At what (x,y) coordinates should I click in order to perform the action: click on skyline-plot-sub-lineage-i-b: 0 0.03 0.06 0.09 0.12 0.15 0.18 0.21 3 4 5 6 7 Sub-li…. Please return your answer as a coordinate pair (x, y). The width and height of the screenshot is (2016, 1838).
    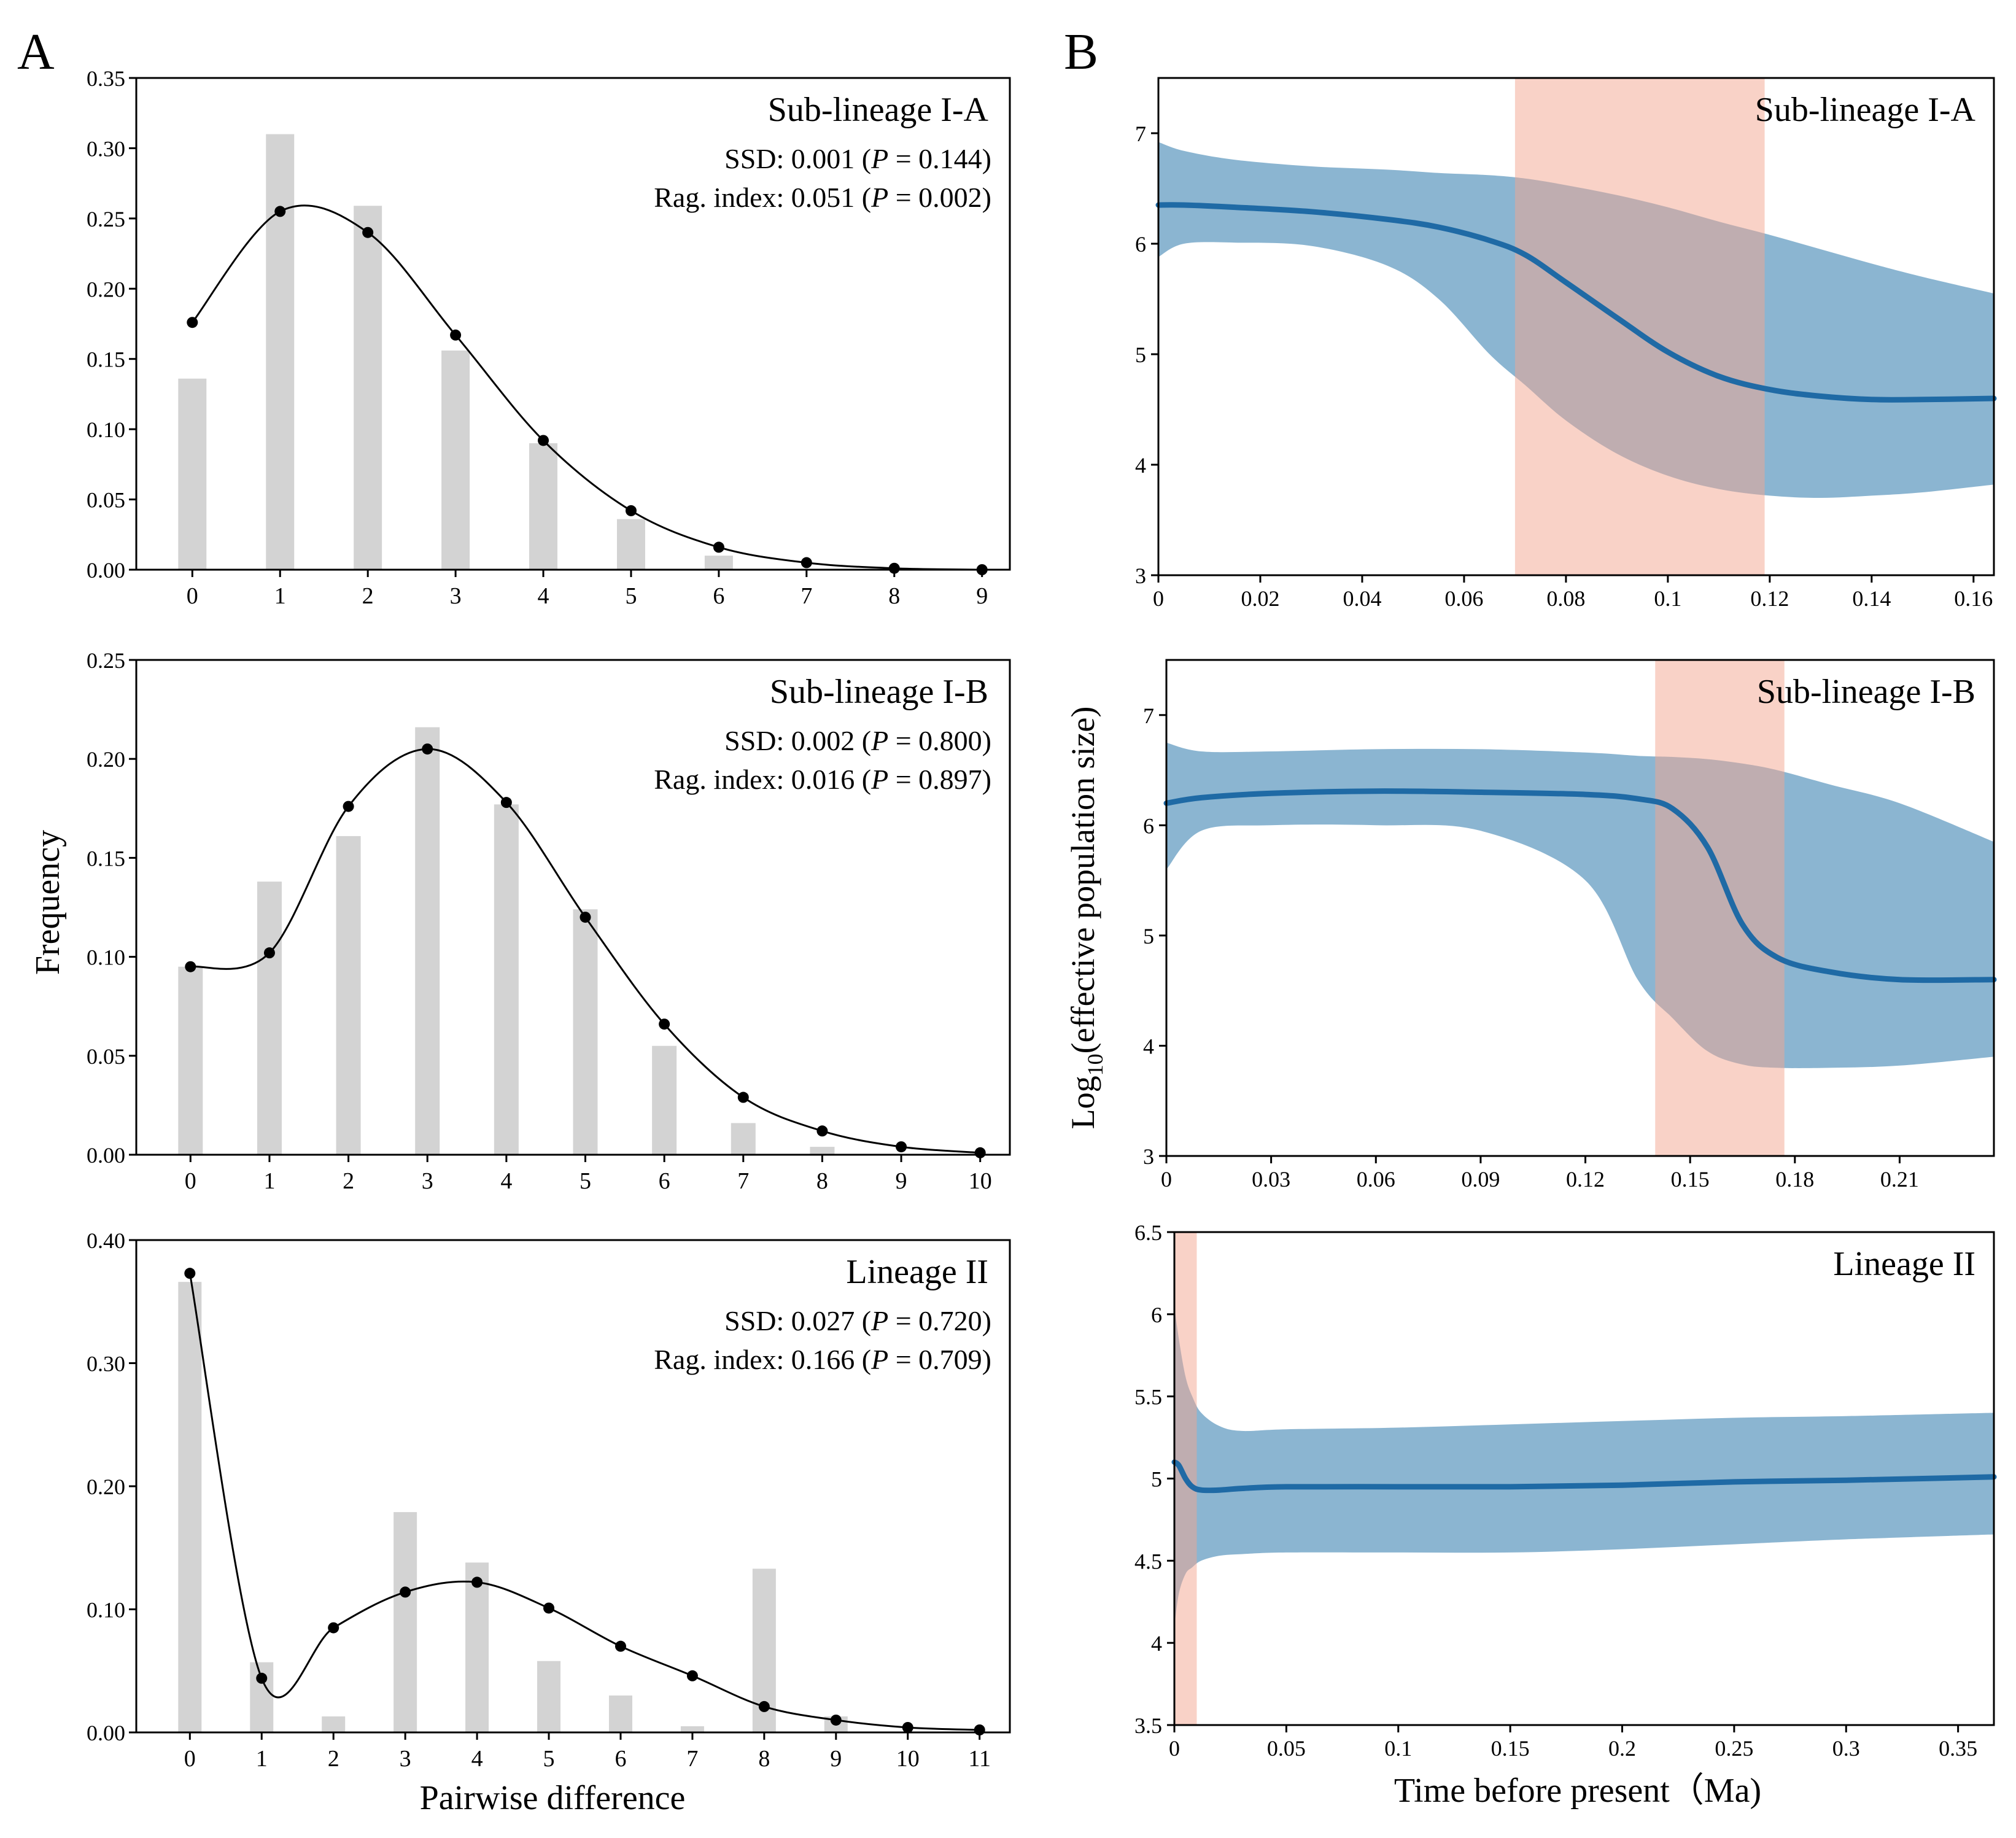
    Looking at the image, I should click on (1570, 925).